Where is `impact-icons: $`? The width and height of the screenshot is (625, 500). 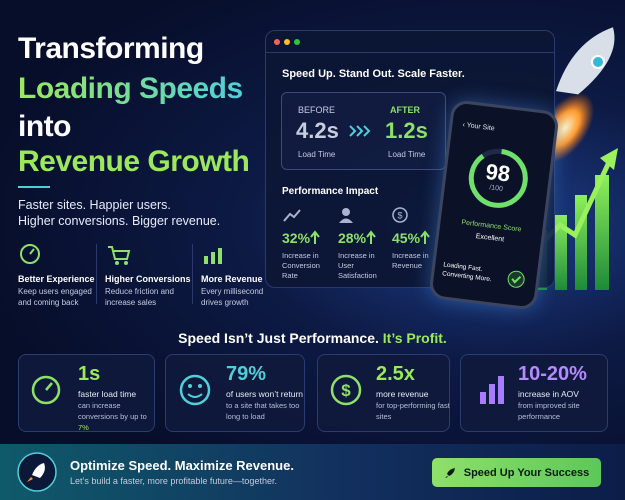
impact-icons: $ is located at coordinates (345, 215).